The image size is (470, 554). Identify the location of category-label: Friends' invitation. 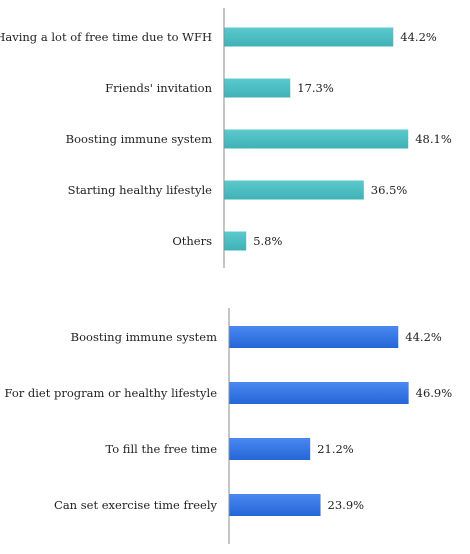
(158, 88).